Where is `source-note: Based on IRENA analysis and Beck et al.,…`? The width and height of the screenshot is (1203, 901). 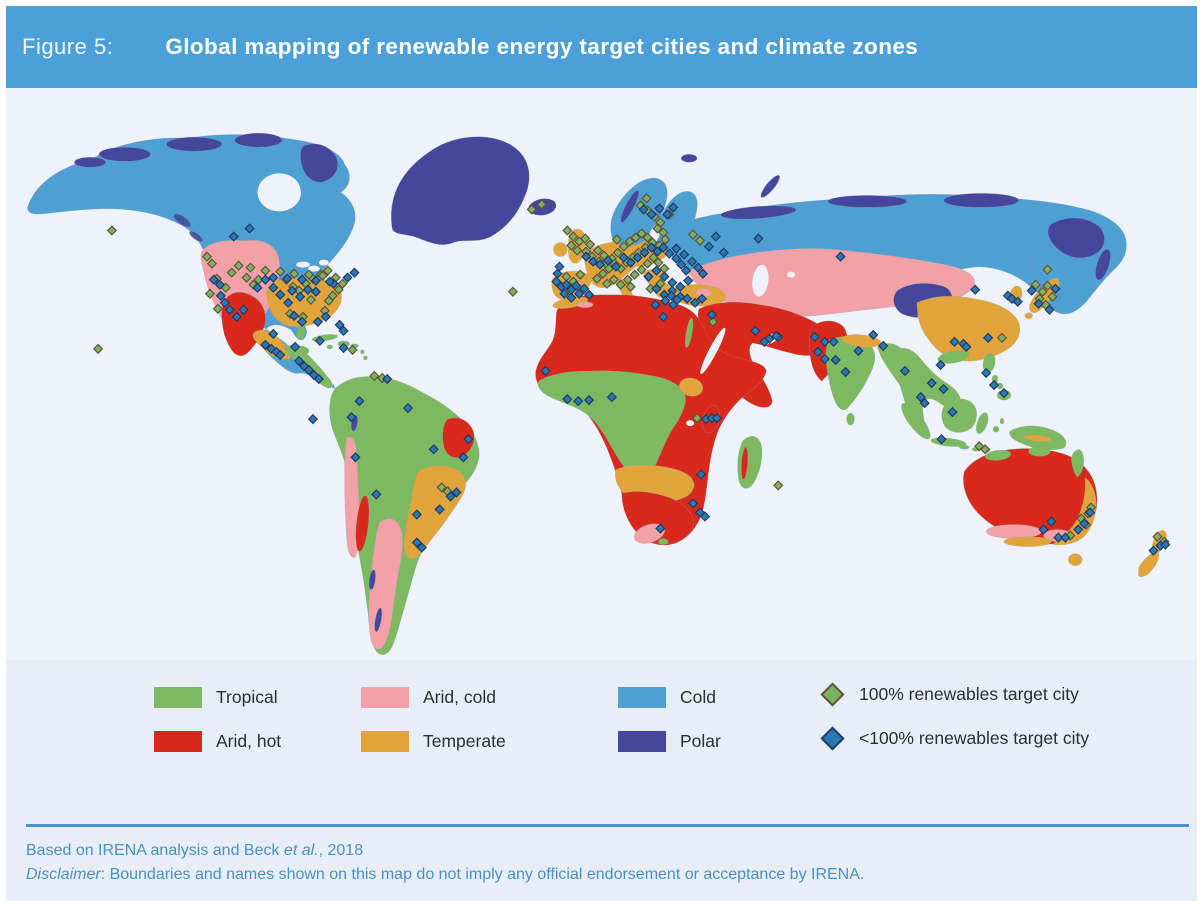
source-note: Based on IRENA analysis and Beck et al.,… is located at coordinates (194, 851).